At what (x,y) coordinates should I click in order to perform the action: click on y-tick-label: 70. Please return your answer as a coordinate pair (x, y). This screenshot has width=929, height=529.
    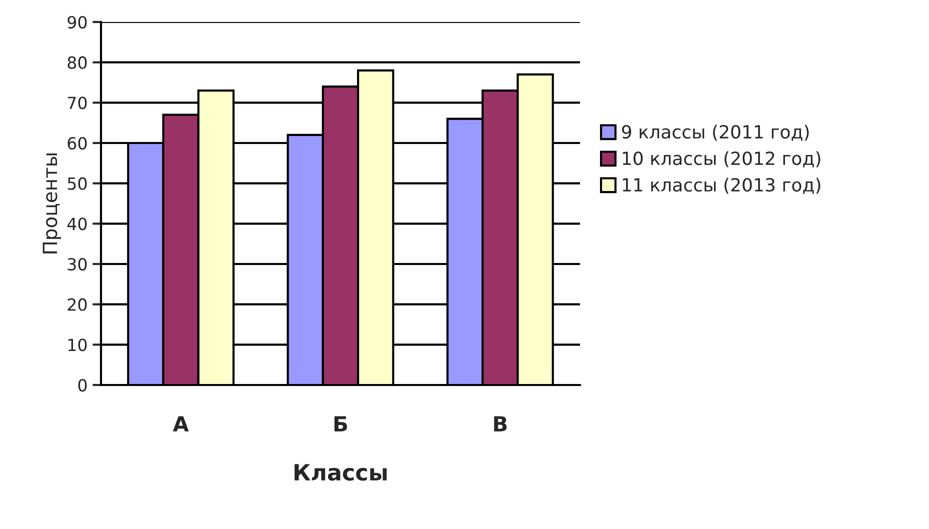
    Looking at the image, I should click on (77, 103).